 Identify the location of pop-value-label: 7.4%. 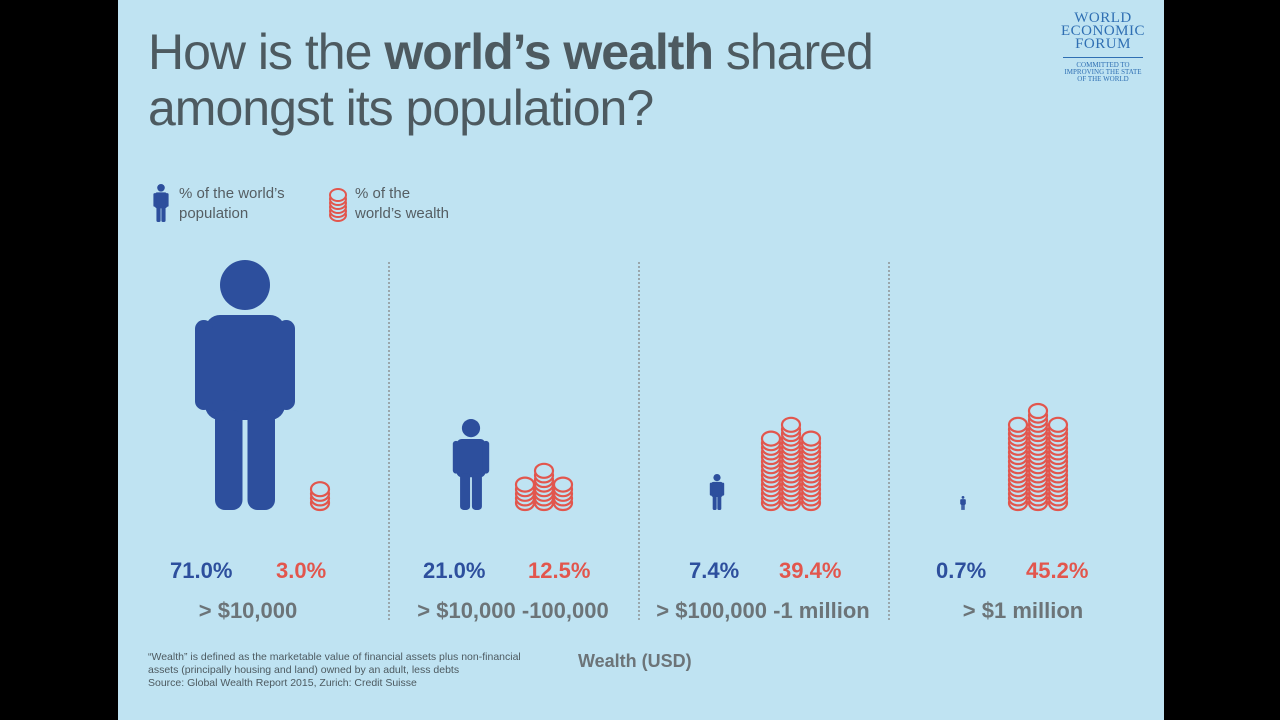
(714, 570).